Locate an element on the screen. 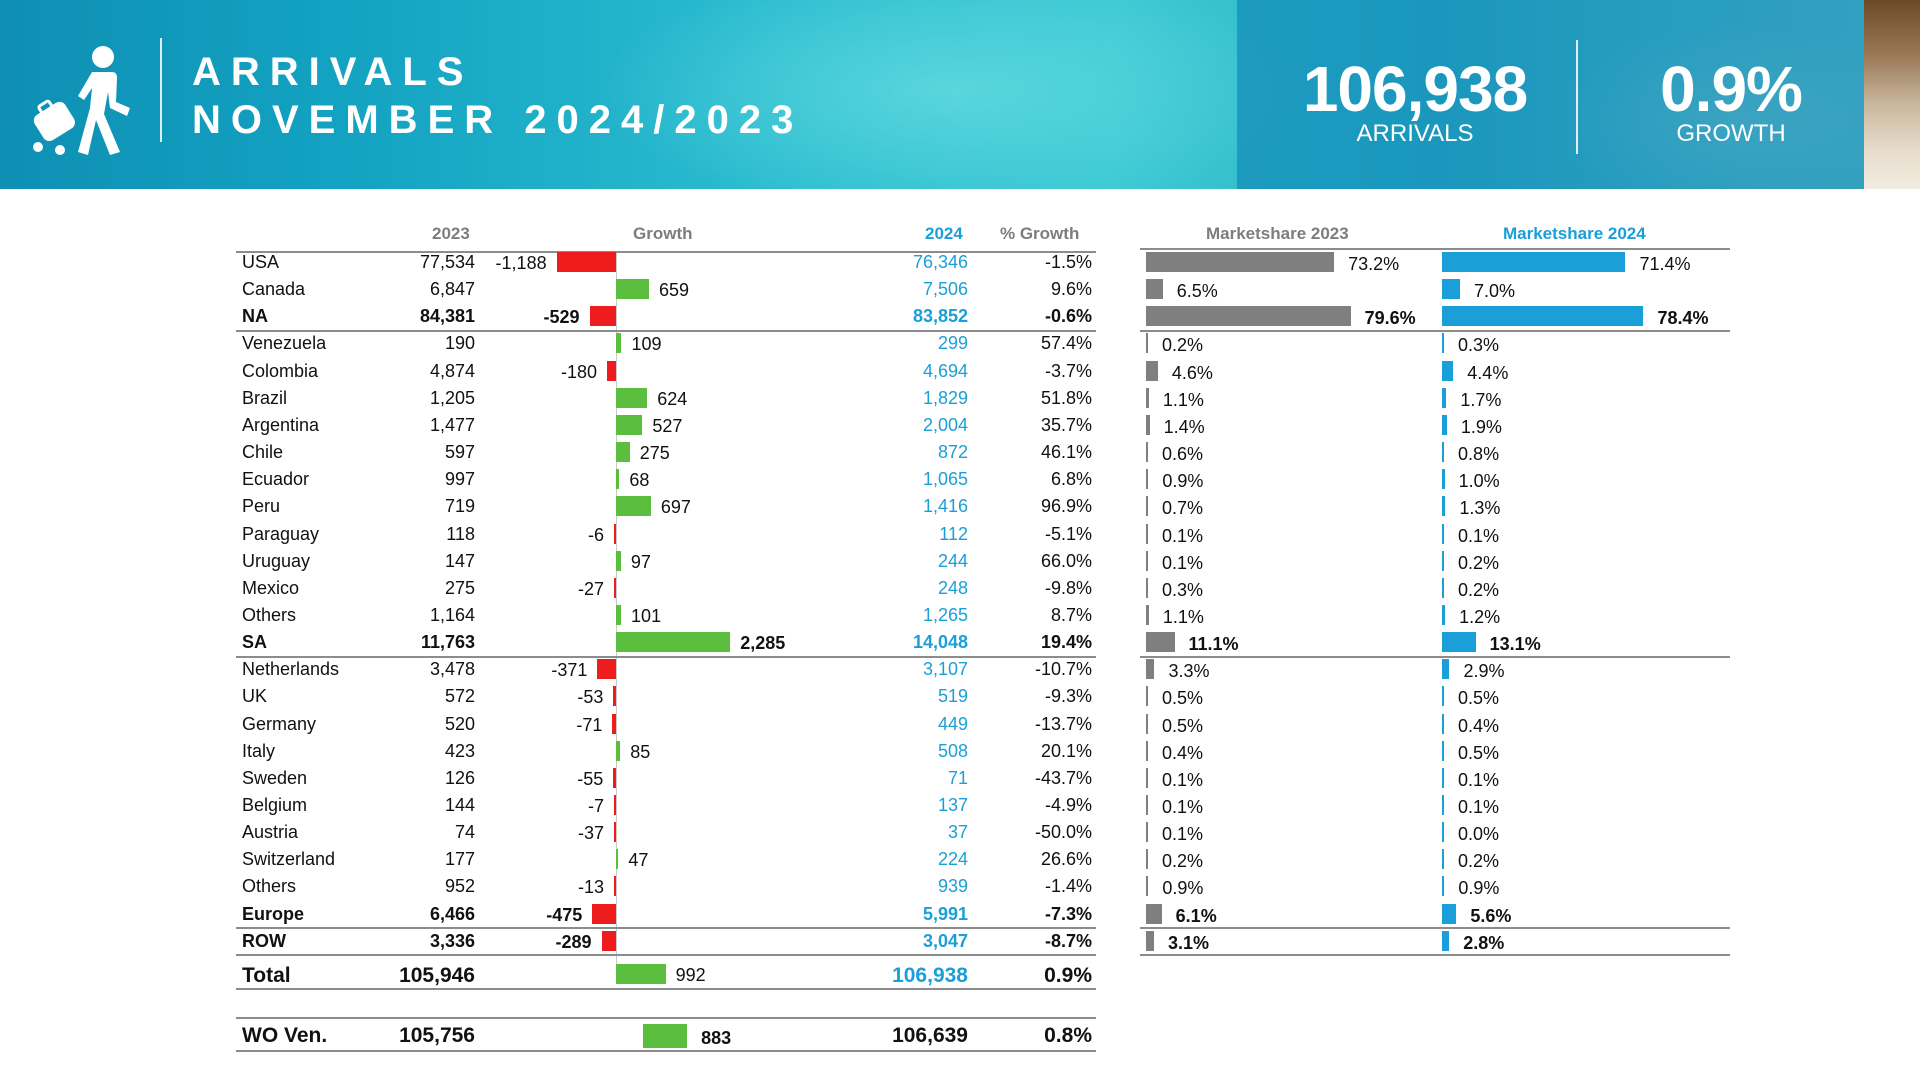  pct-growth: 20.1% is located at coordinates (1066, 750).